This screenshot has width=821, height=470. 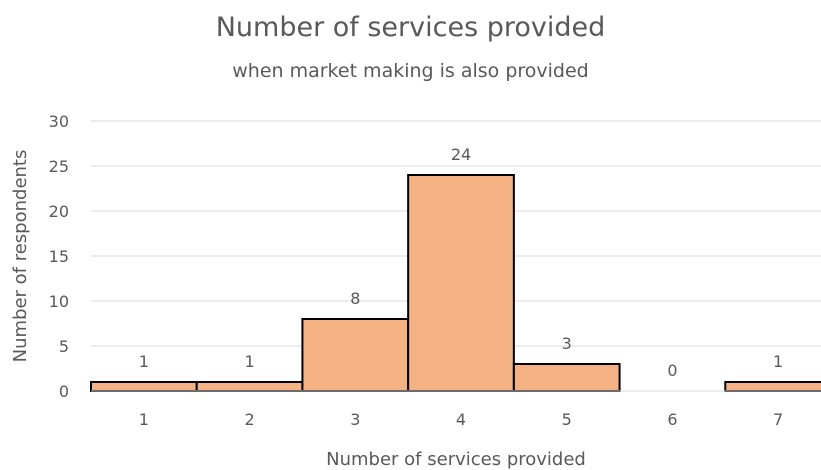 I want to click on y-axis-title: Number of respondents, so click(x=20, y=256).